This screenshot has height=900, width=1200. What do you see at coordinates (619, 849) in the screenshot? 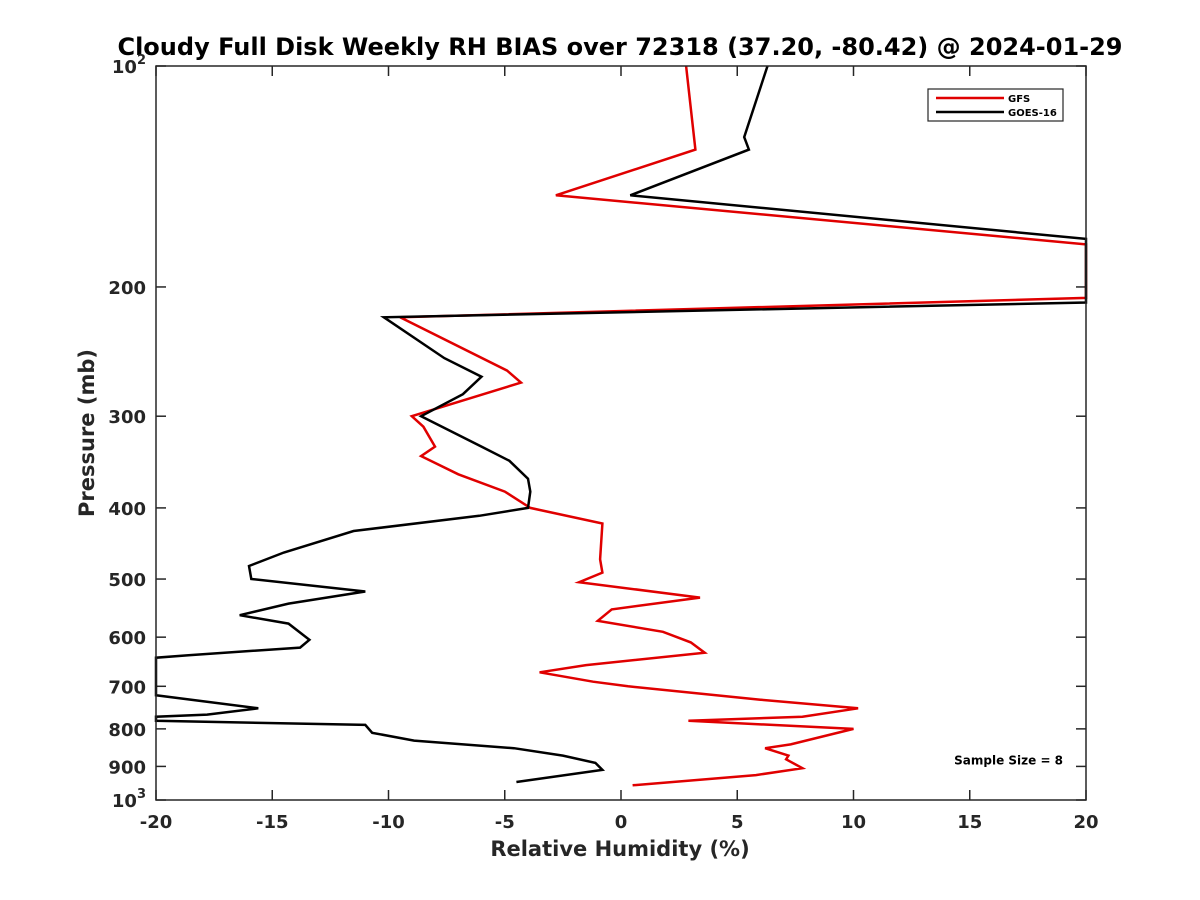
I see `x-axis-label: Relative Humidity (%)` at bounding box center [619, 849].